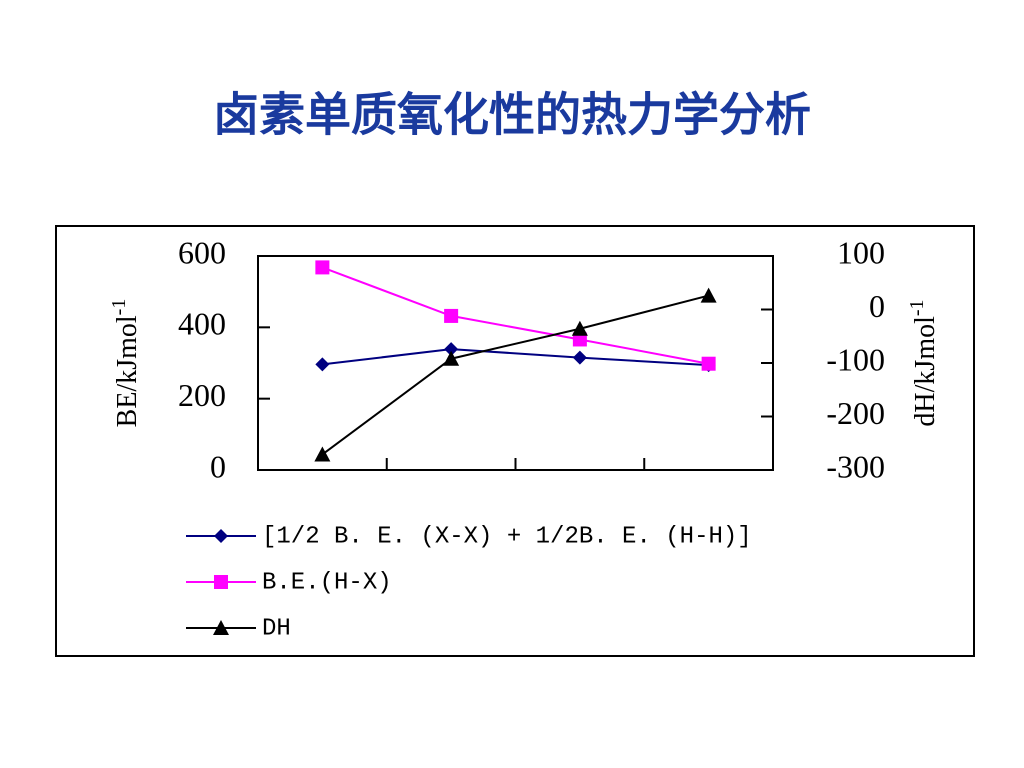 The image size is (1024, 768). Describe the element at coordinates (507, 536) in the screenshot. I see `legend-label: [1/2 B. E. (X-X) + 1/2B. E. (H-H)]` at that location.